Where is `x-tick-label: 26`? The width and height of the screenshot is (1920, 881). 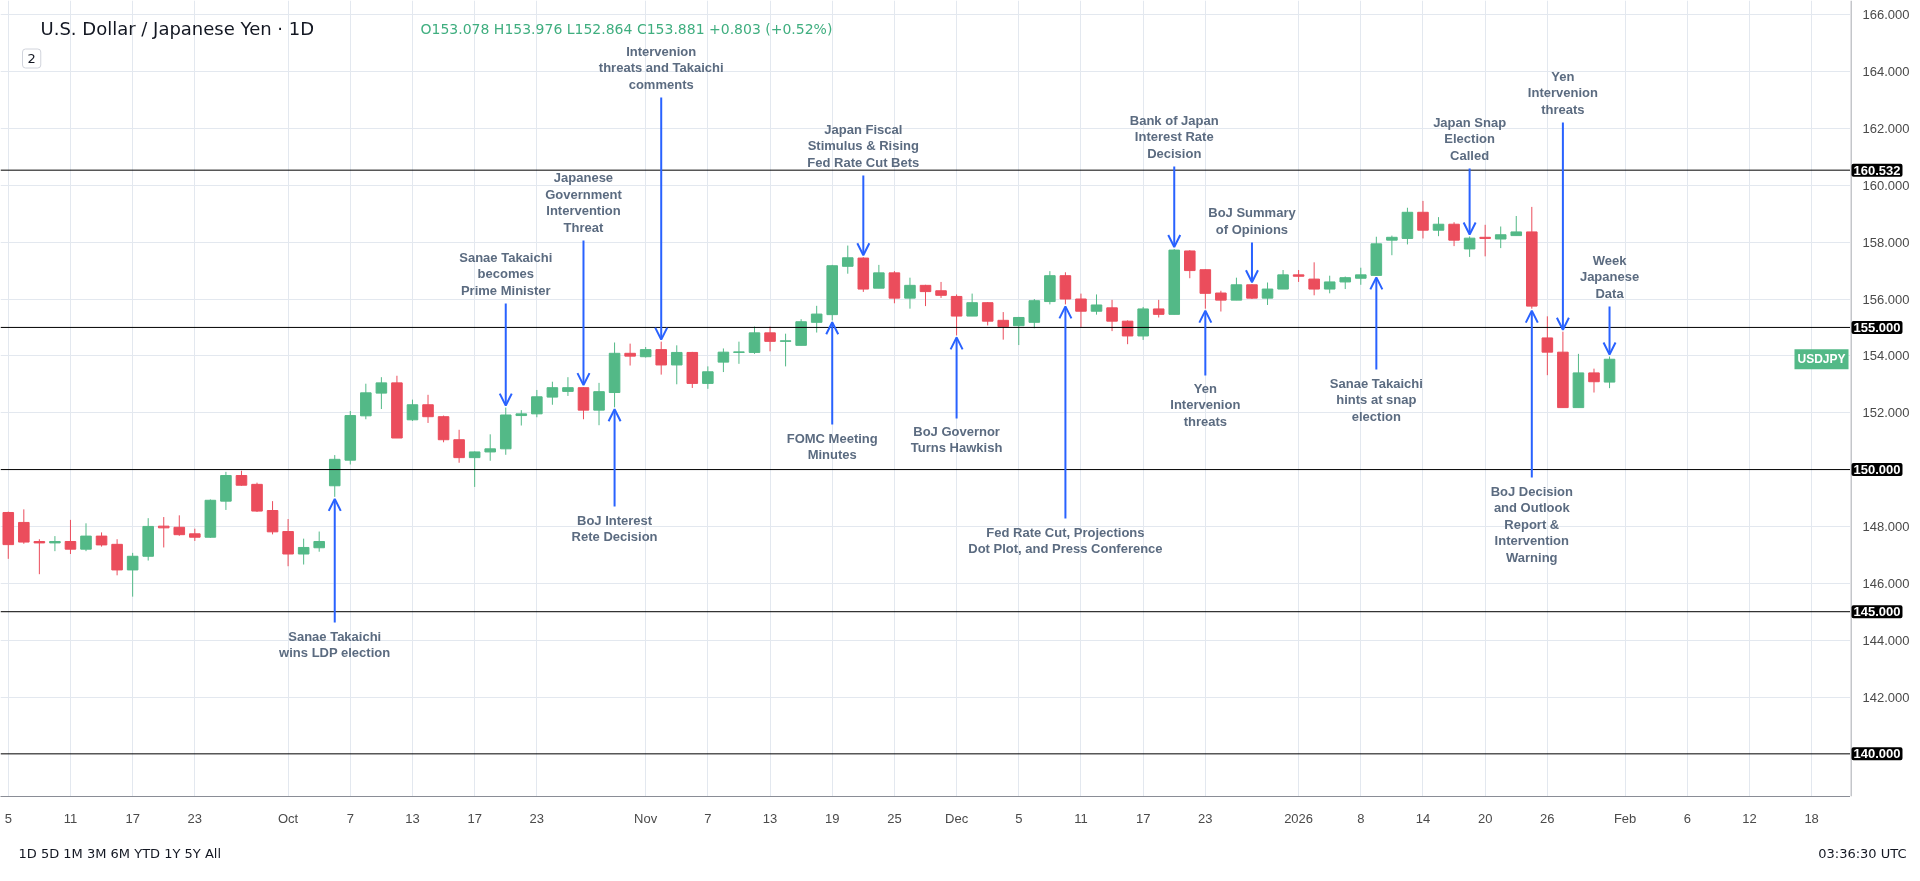
x-tick-label: 26 is located at coordinates (1547, 818).